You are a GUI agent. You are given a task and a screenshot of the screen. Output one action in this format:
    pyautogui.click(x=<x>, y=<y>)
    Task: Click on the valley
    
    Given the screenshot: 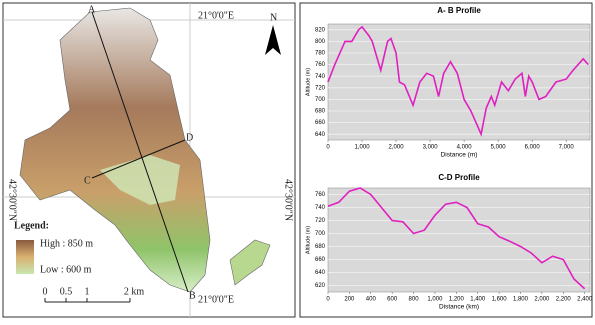 What is the action you would take?
    pyautogui.click(x=140, y=180)
    